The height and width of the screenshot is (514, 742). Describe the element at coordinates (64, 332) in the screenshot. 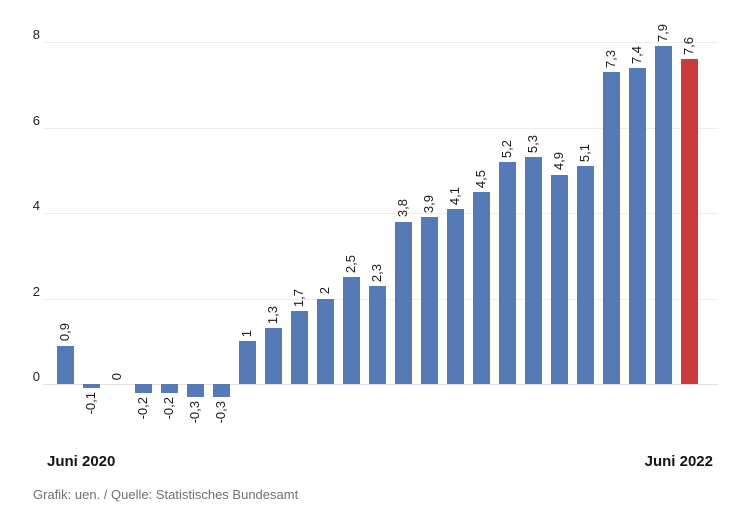

I see `bar-value-label: 0,9` at that location.